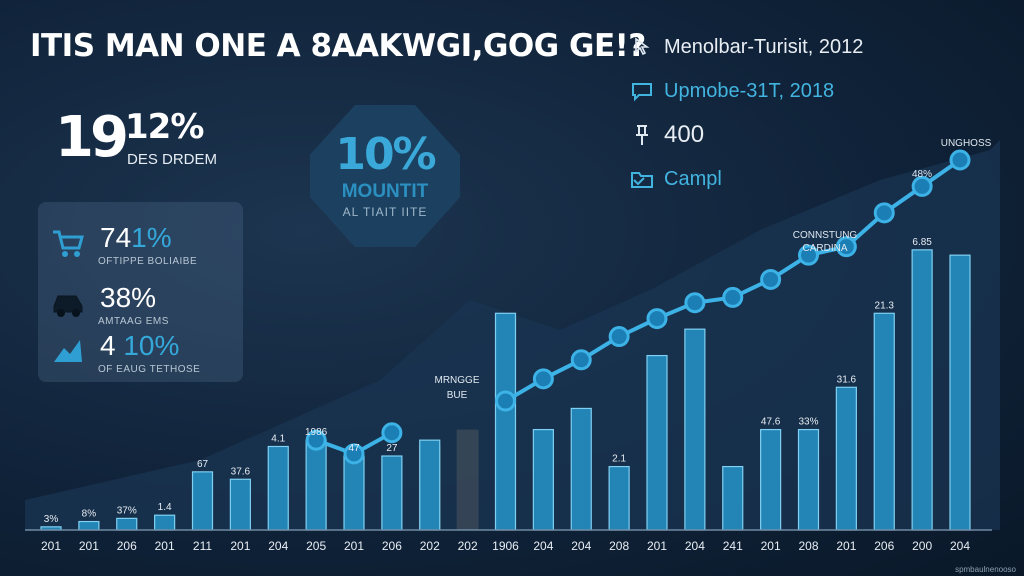  I want to click on bar-value-label: 6.85, so click(922, 242).